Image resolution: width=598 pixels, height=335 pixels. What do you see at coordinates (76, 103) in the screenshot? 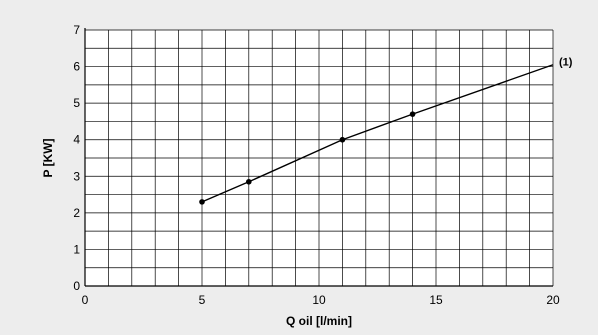
I see `y-tick-label: 5` at bounding box center [76, 103].